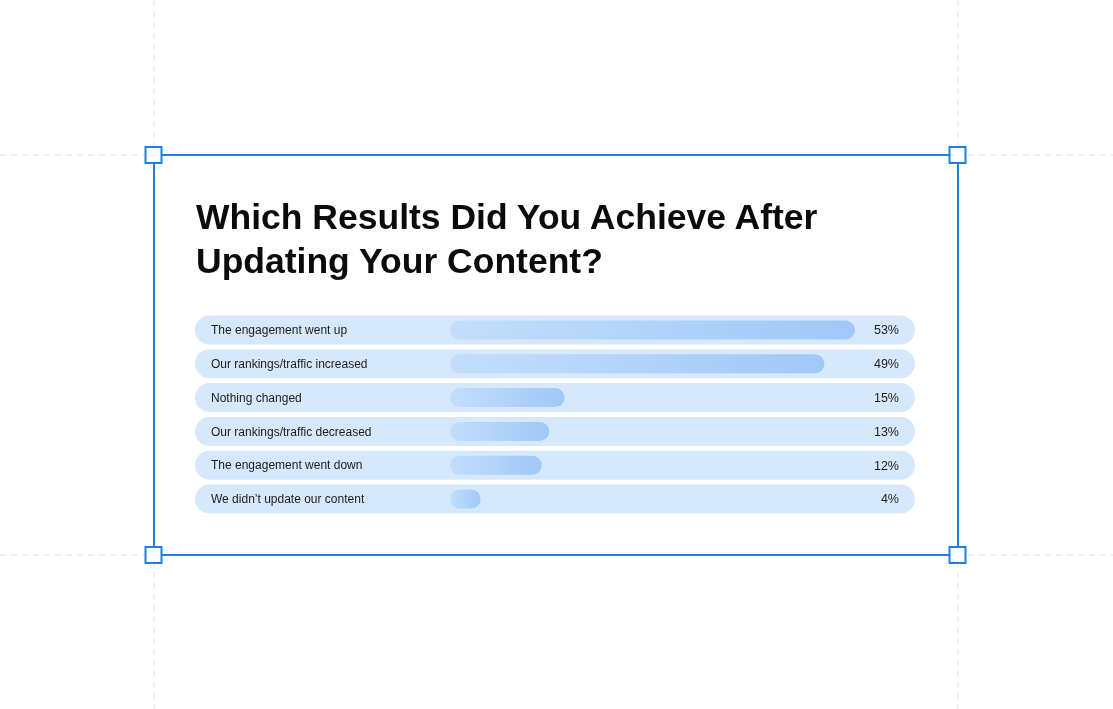 The height and width of the screenshot is (709, 1113). Describe the element at coordinates (289, 364) in the screenshot. I see `y-tick-label: Our rankings/traffic increased` at that location.